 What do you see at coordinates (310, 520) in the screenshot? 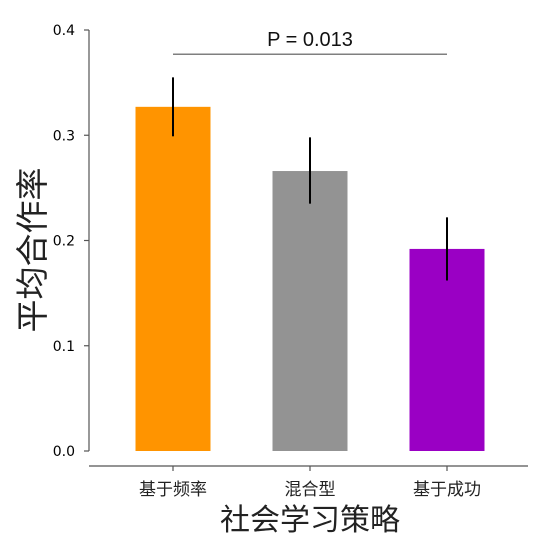
I see `x-axis-title: 社会学习策略` at bounding box center [310, 520].